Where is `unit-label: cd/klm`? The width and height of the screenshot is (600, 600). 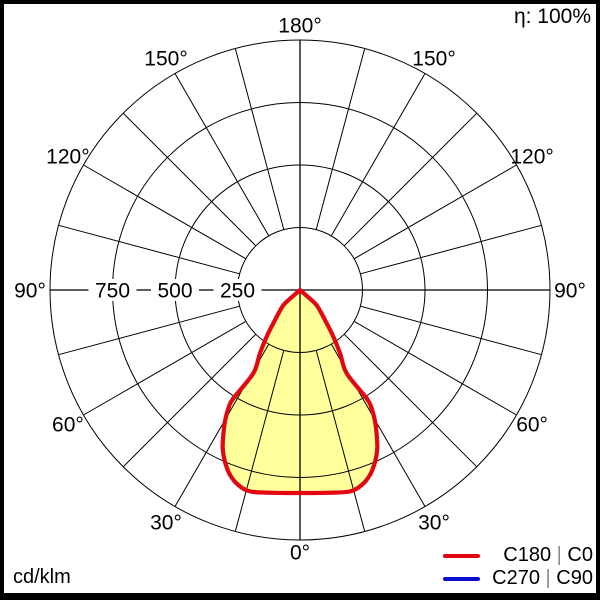 unit-label: cd/klm is located at coordinates (42, 577).